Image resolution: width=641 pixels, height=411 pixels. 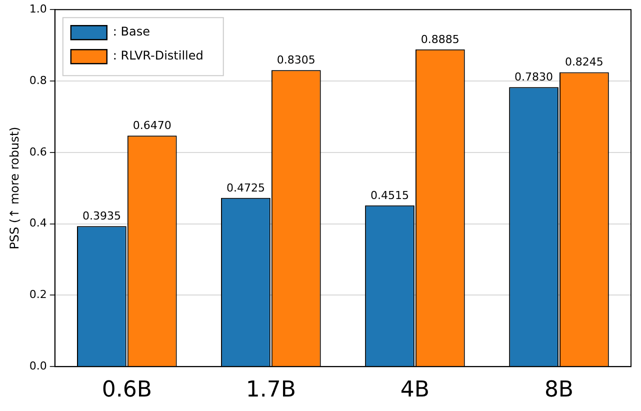 I want to click on x-tick-label: 4B, so click(x=415, y=390).